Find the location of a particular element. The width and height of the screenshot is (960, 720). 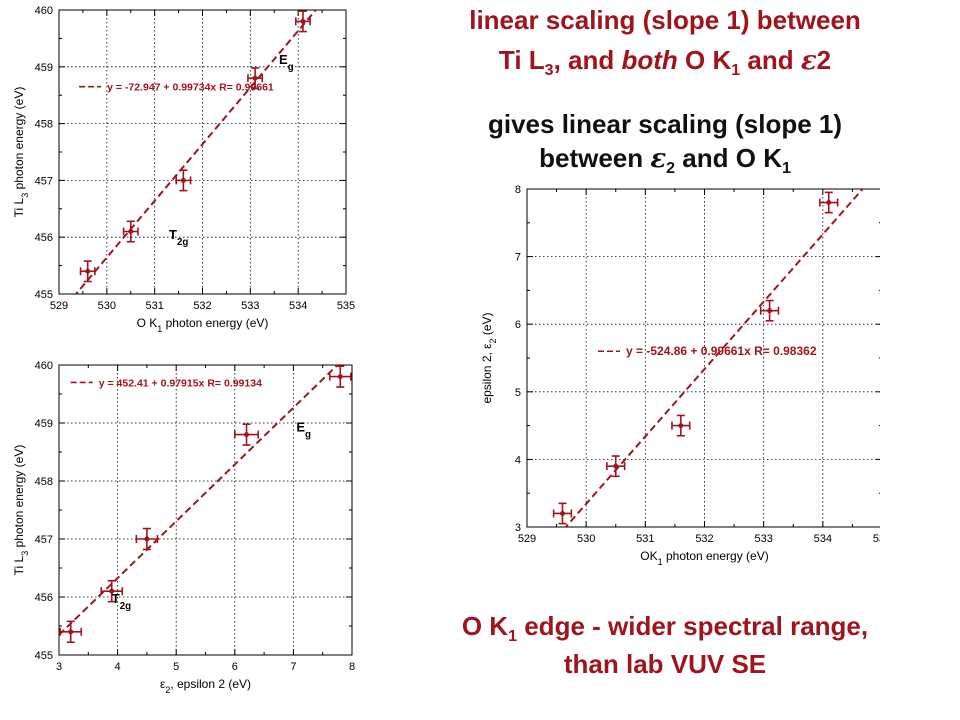

x-axis-label: O K1 photon energy (eV) is located at coordinates (203, 325).